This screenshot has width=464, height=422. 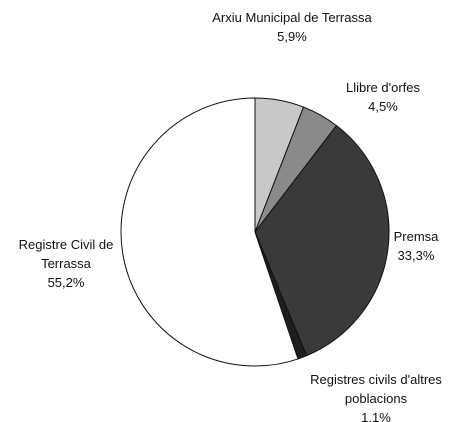 What do you see at coordinates (66, 254) in the screenshot?
I see `category-label: Registre Civil de Terrassa` at bounding box center [66, 254].